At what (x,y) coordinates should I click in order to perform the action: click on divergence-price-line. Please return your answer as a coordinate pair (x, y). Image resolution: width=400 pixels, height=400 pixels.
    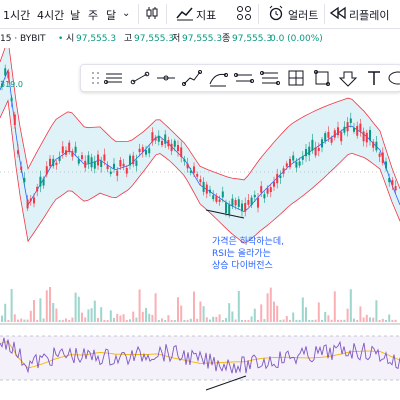
    Looking at the image, I should click on (225, 214).